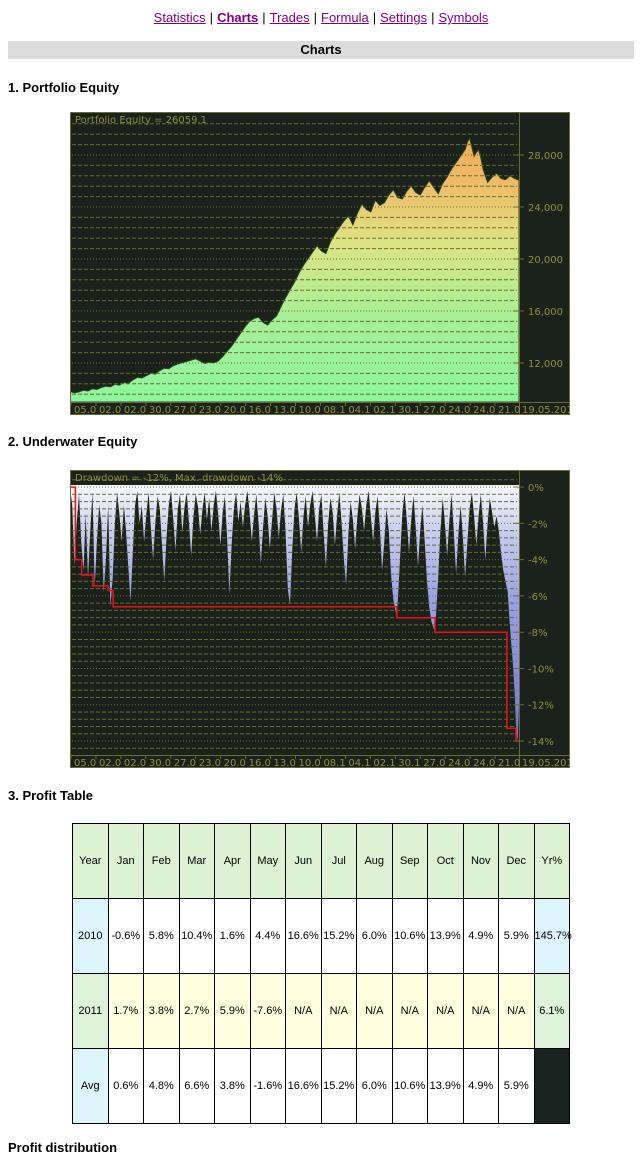  Describe the element at coordinates (338, 1086) in the screenshot. I see `value-cell: 15.2%` at that location.